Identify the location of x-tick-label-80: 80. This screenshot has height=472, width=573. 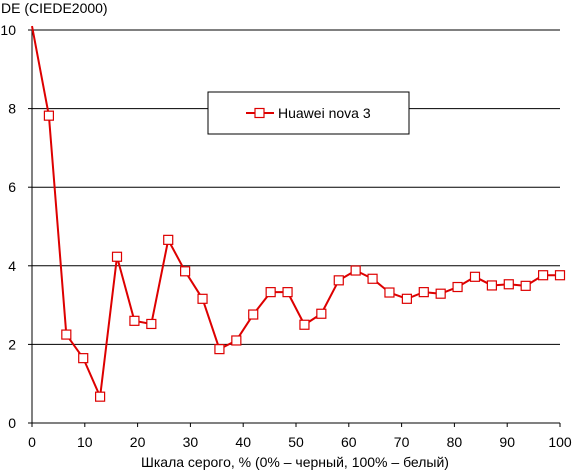
(455, 442).